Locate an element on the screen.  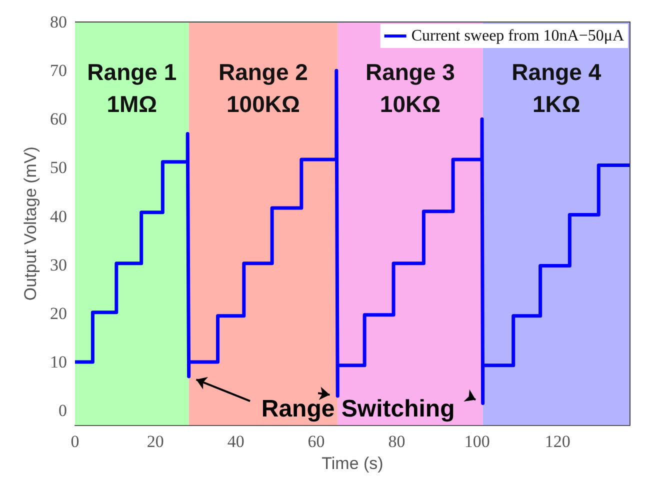
x-tick-label: 20 is located at coordinates (155, 442).